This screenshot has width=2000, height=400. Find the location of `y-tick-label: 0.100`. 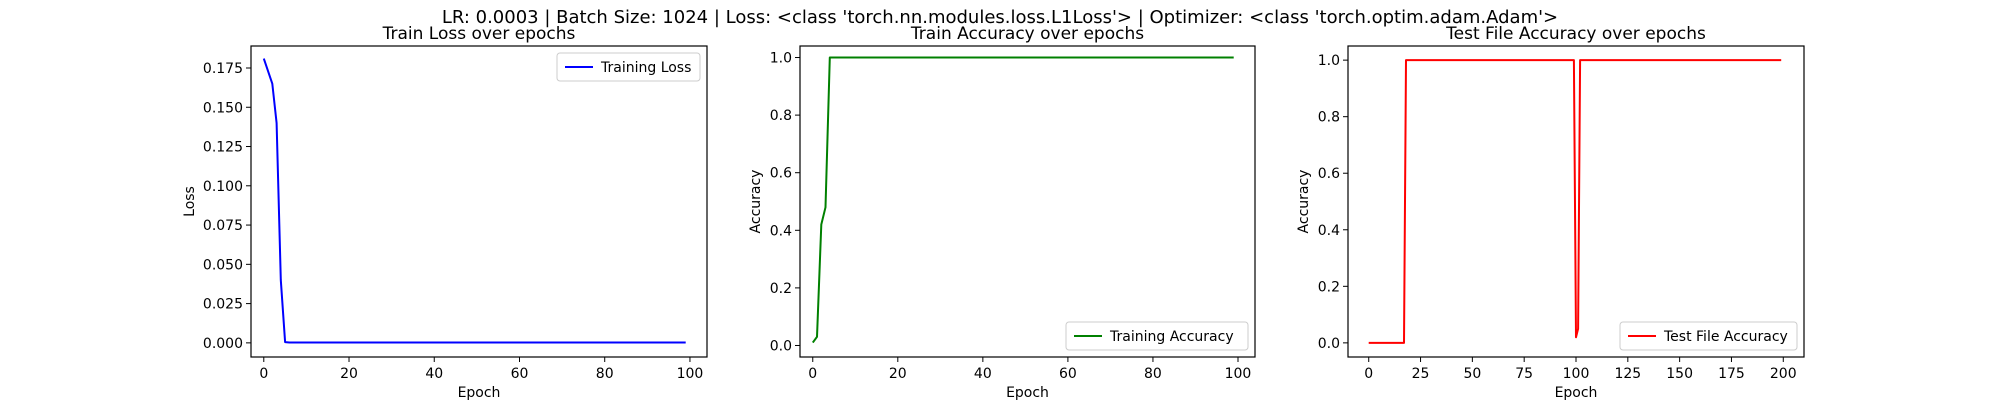

y-tick-label: 0.100 is located at coordinates (223, 187).